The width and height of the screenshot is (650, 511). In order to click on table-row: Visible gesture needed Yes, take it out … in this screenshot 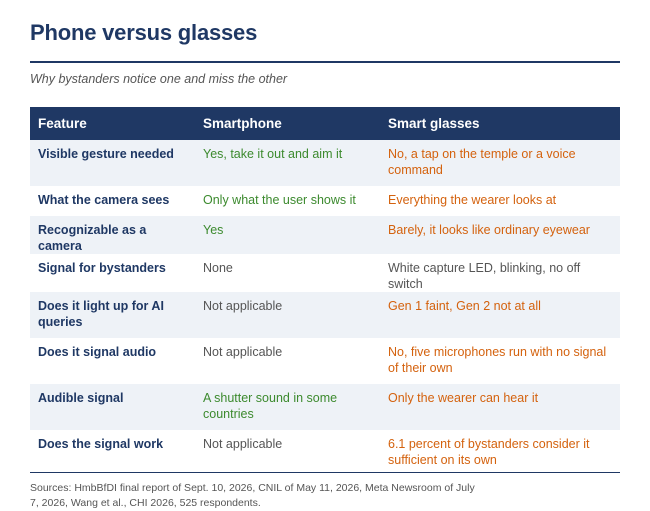, I will do `click(325, 163)`.